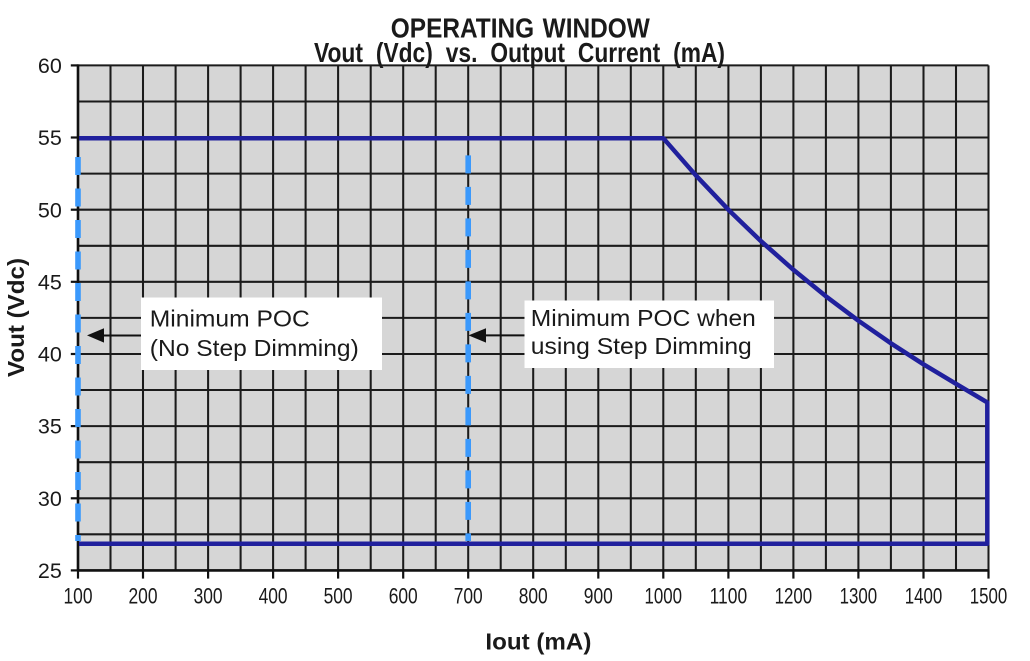 The height and width of the screenshot is (661, 1030). I want to click on svg-text: (No Step Dimming), so click(254, 348).